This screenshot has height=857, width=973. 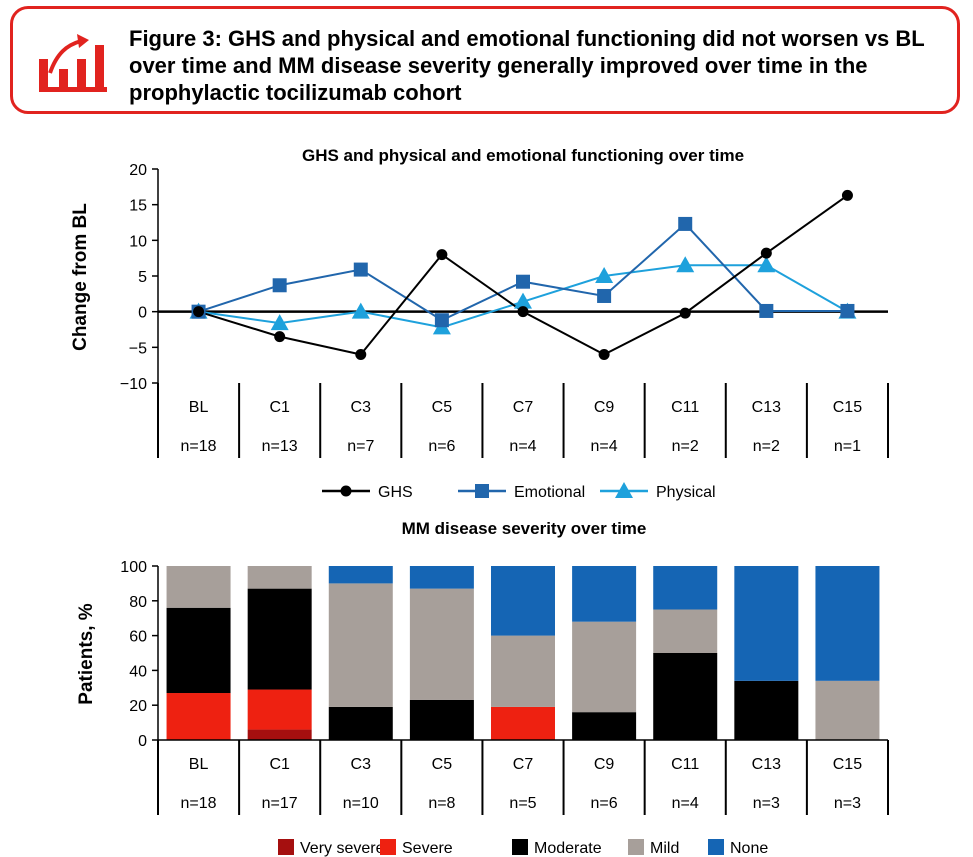 What do you see at coordinates (442, 764) in the screenshot?
I see `bar-chart-x-tick-label: C5` at bounding box center [442, 764].